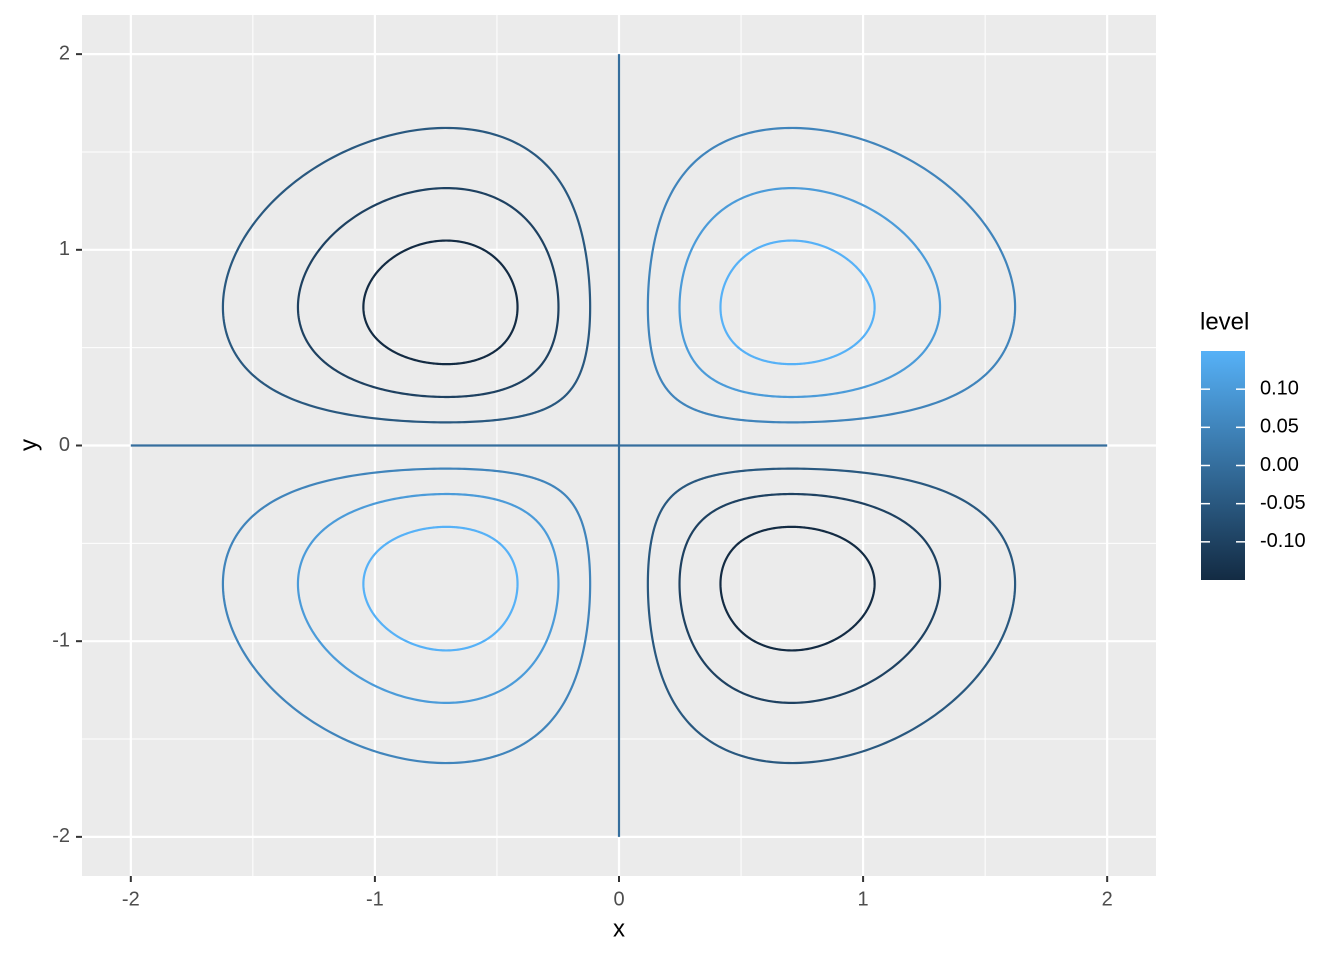 The height and width of the screenshot is (965, 1344). What do you see at coordinates (131, 899) in the screenshot?
I see `x-tick-label: -2` at bounding box center [131, 899].